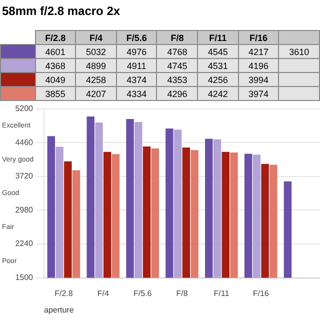 The image size is (320, 320). What do you see at coordinates (24, 209) in the screenshot?
I see `y-tick-label: 2980` at bounding box center [24, 209].